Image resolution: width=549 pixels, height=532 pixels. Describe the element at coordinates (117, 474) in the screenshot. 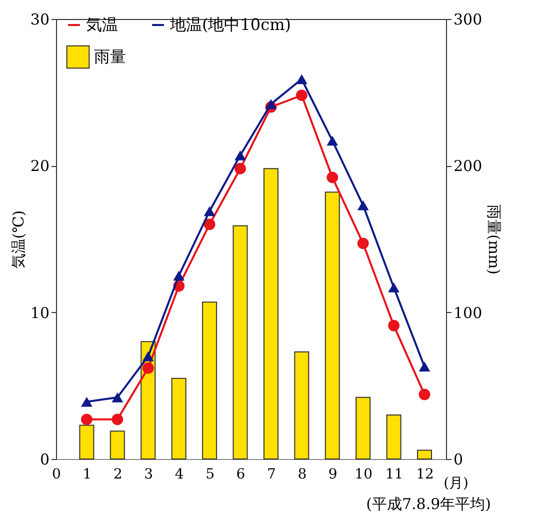

I see `x-tick-label: 2` at that location.